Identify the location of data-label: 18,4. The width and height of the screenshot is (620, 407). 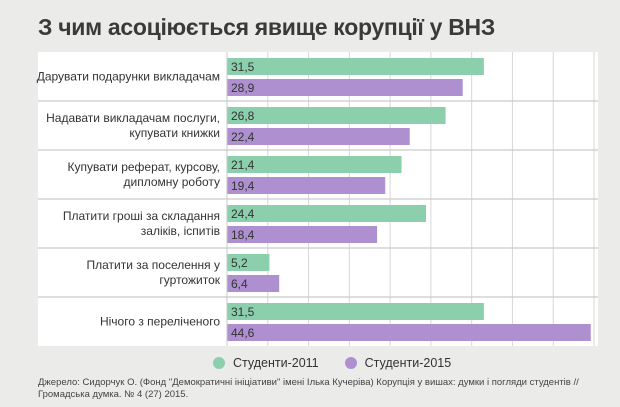
(243, 235).